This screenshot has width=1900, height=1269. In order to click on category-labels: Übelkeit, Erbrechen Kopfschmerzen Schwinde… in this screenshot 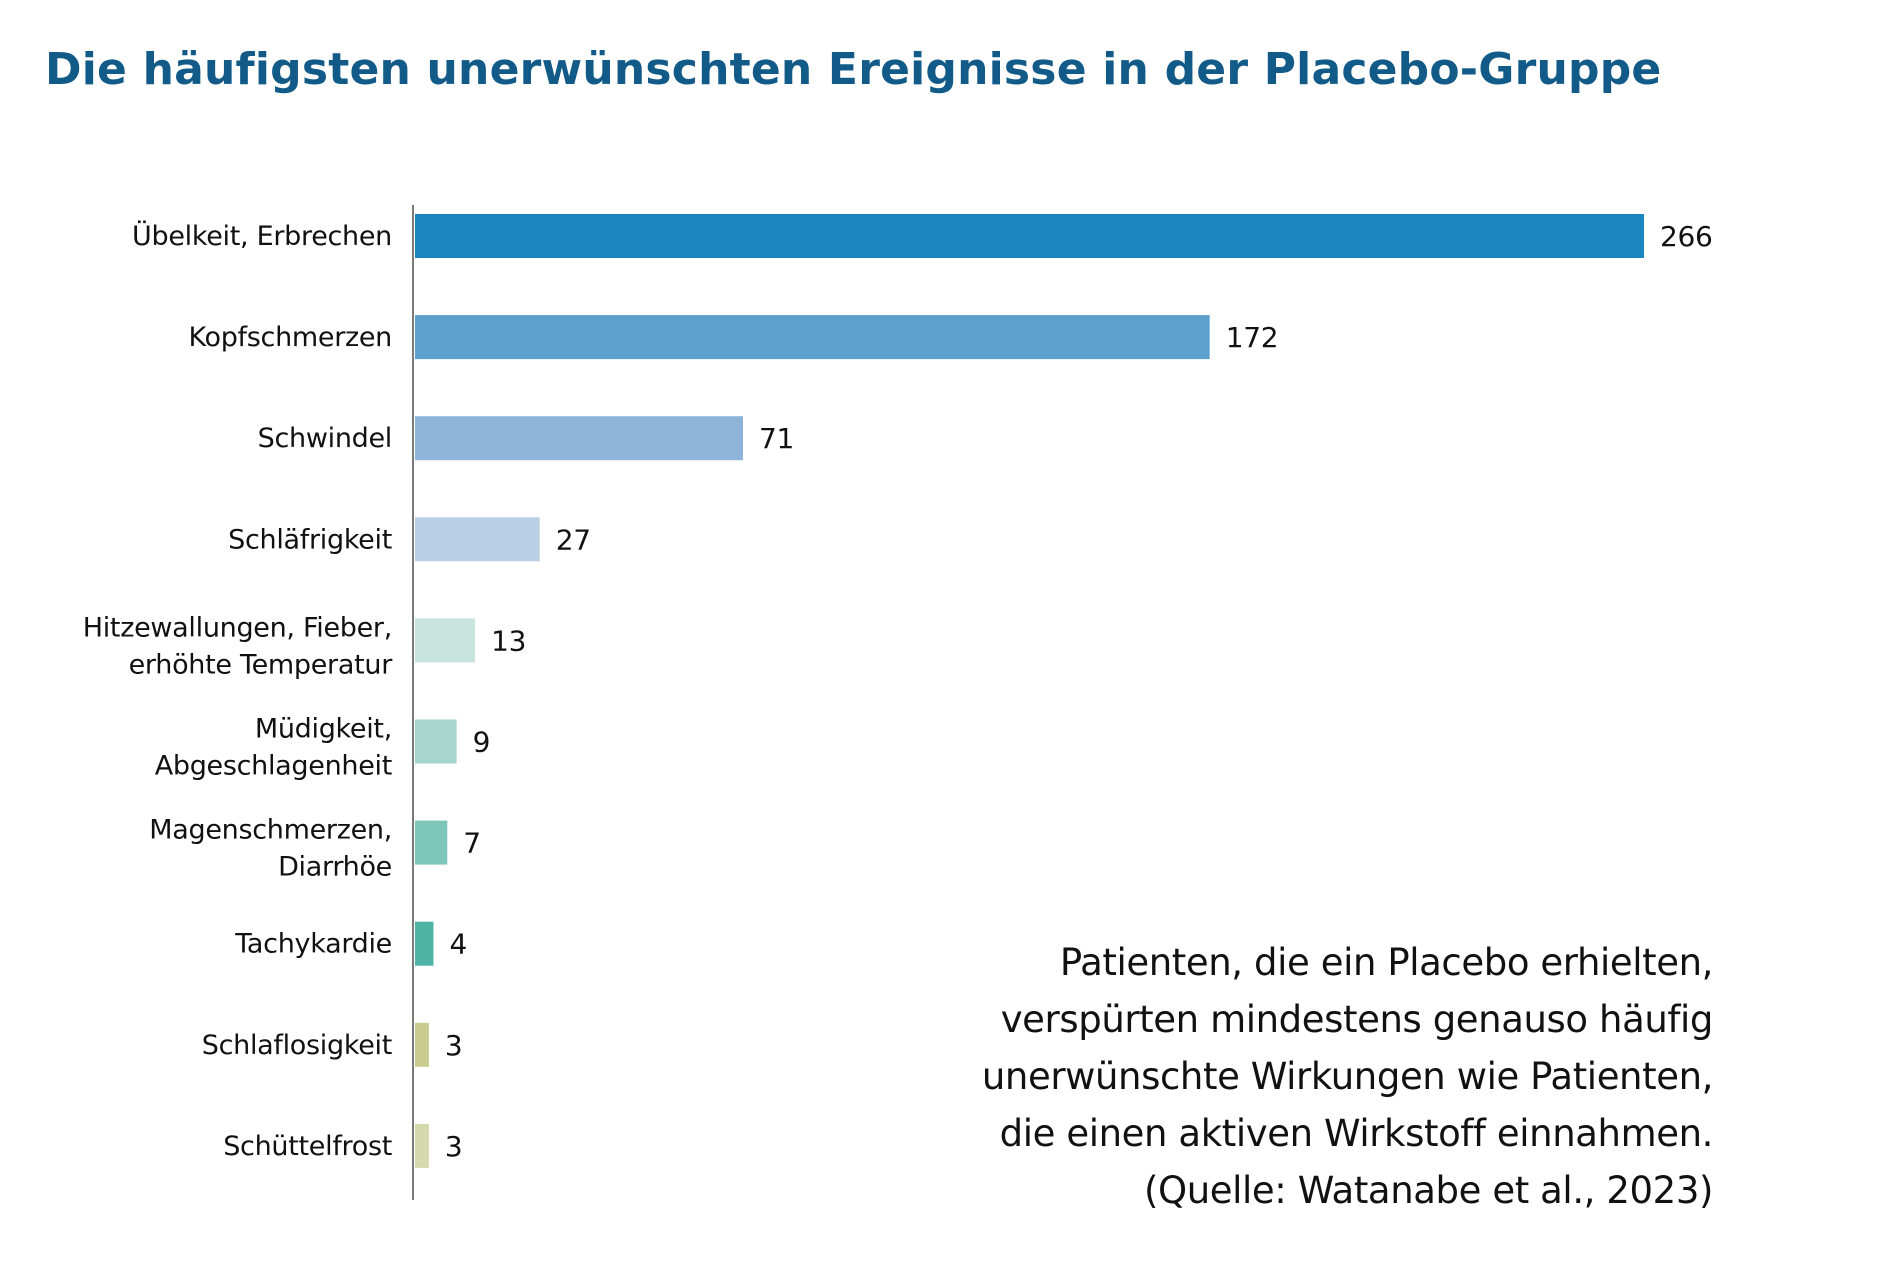, I will do `click(238, 691)`.